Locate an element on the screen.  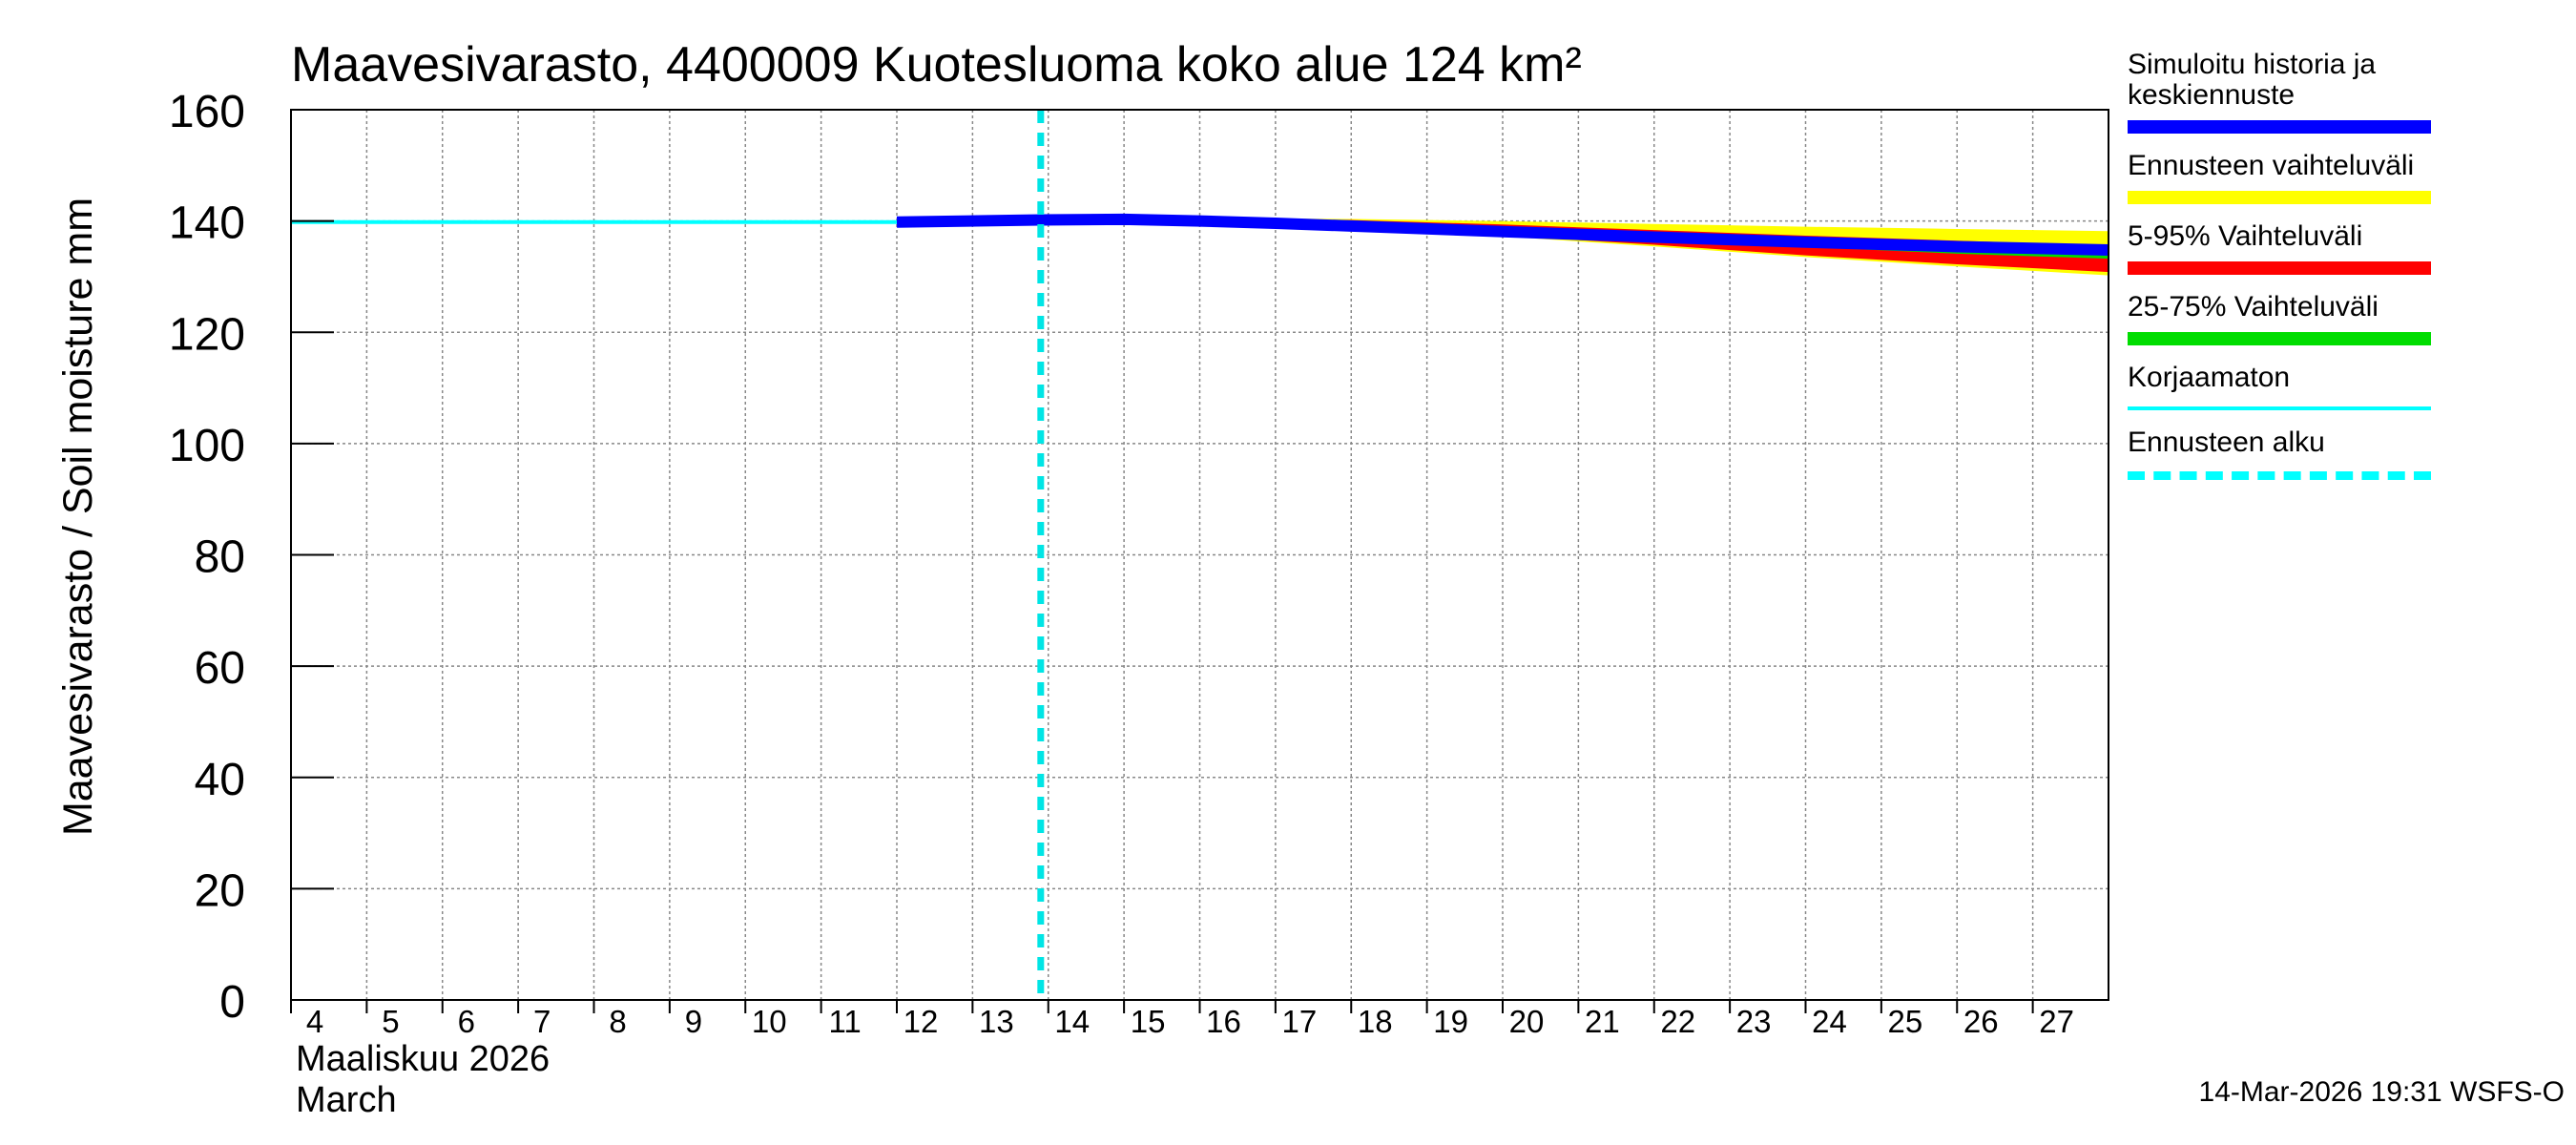
legend-label: 5-95% Vaihteluväli is located at coordinates (2245, 236).